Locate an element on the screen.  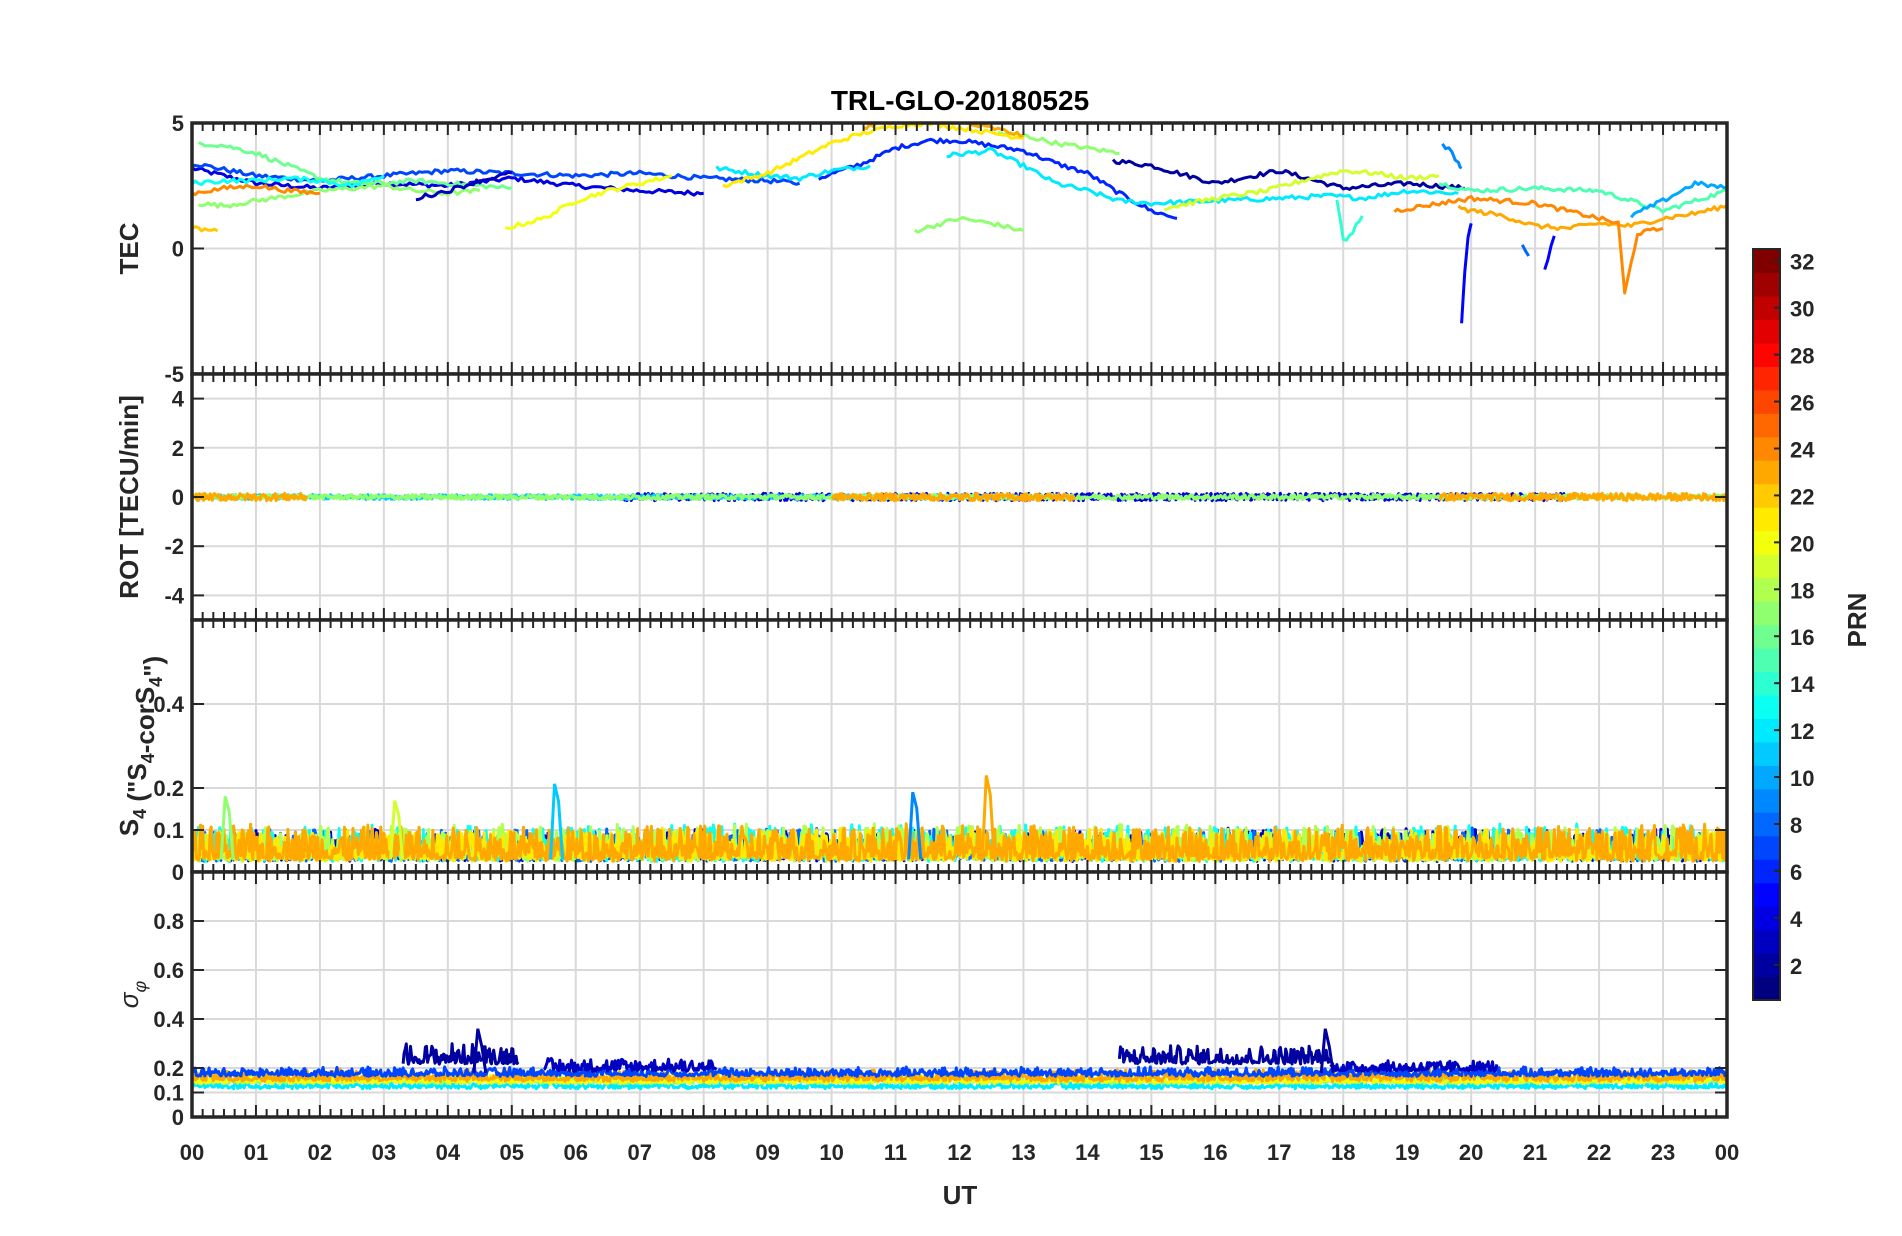
colorbar-label: PRN is located at coordinates (1857, 620).